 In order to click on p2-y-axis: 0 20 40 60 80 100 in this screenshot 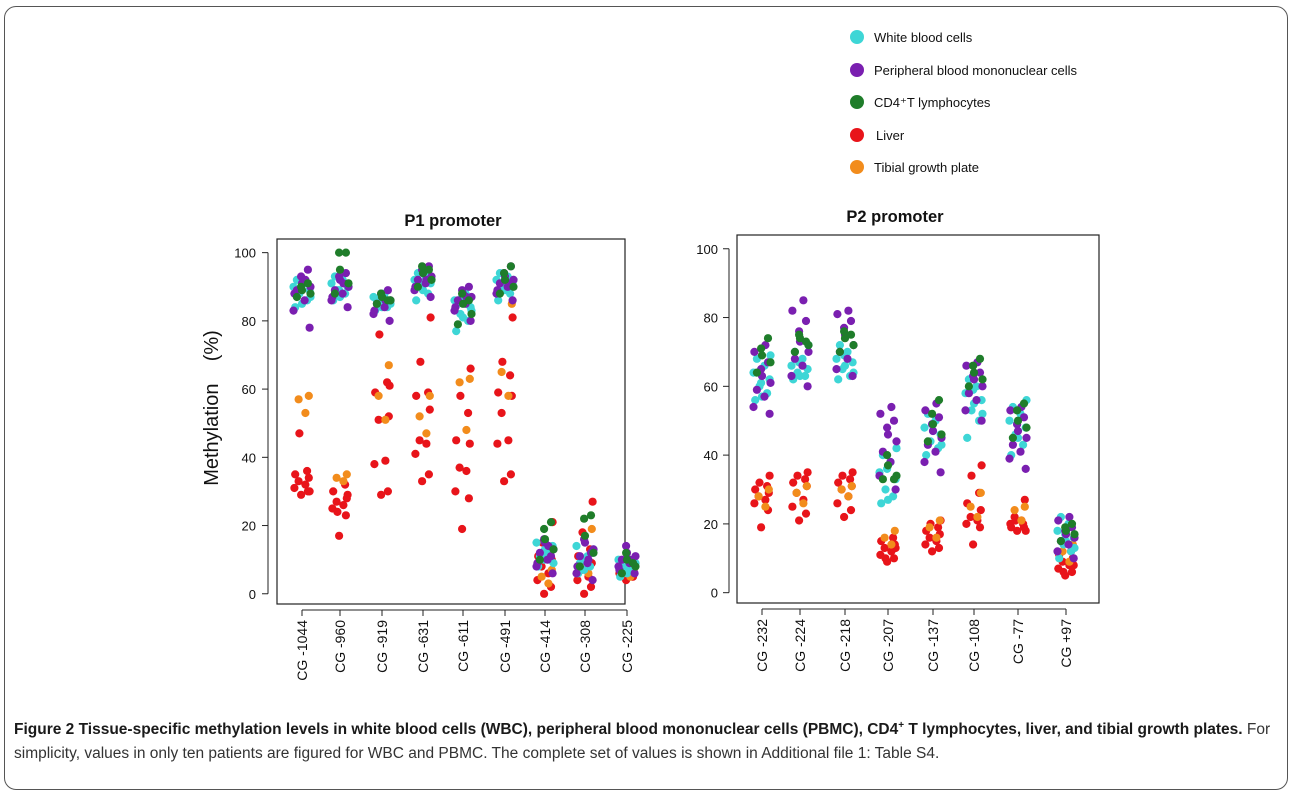, I will do `click(713, 421)`.